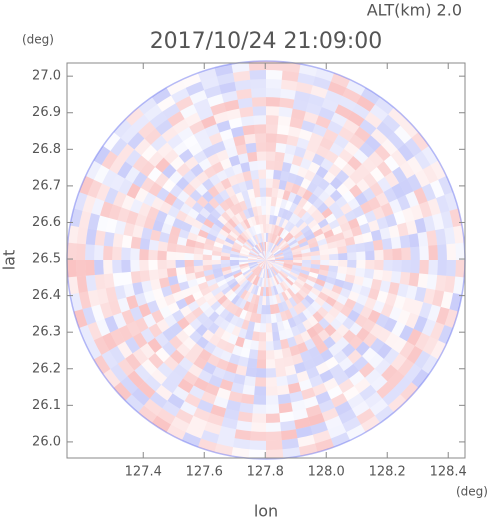 The image size is (491, 521). I want to click on x-unit: (deg), so click(472, 492).